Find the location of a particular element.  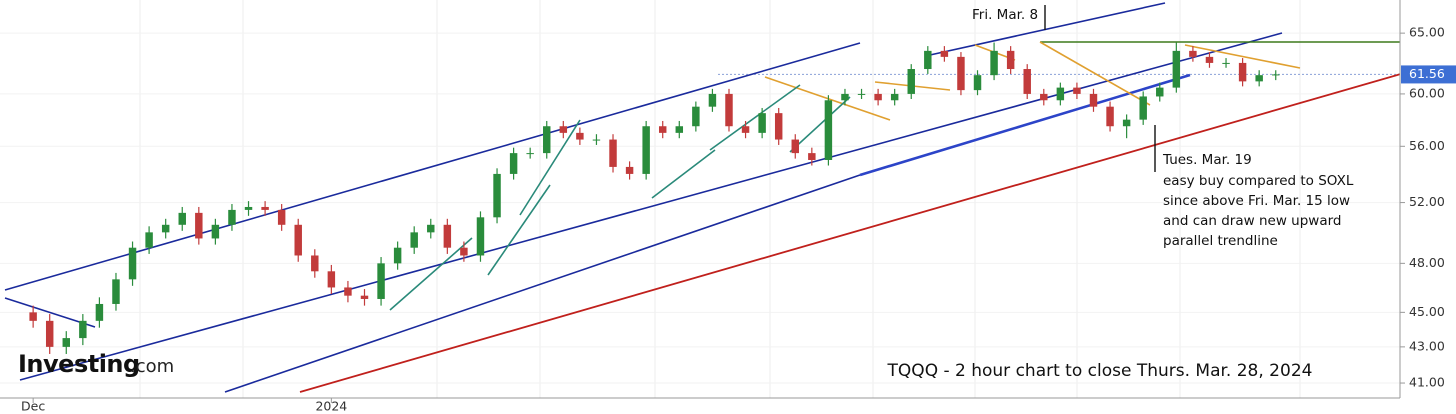

y-tick-label: 41.00 is located at coordinates (1427, 382).